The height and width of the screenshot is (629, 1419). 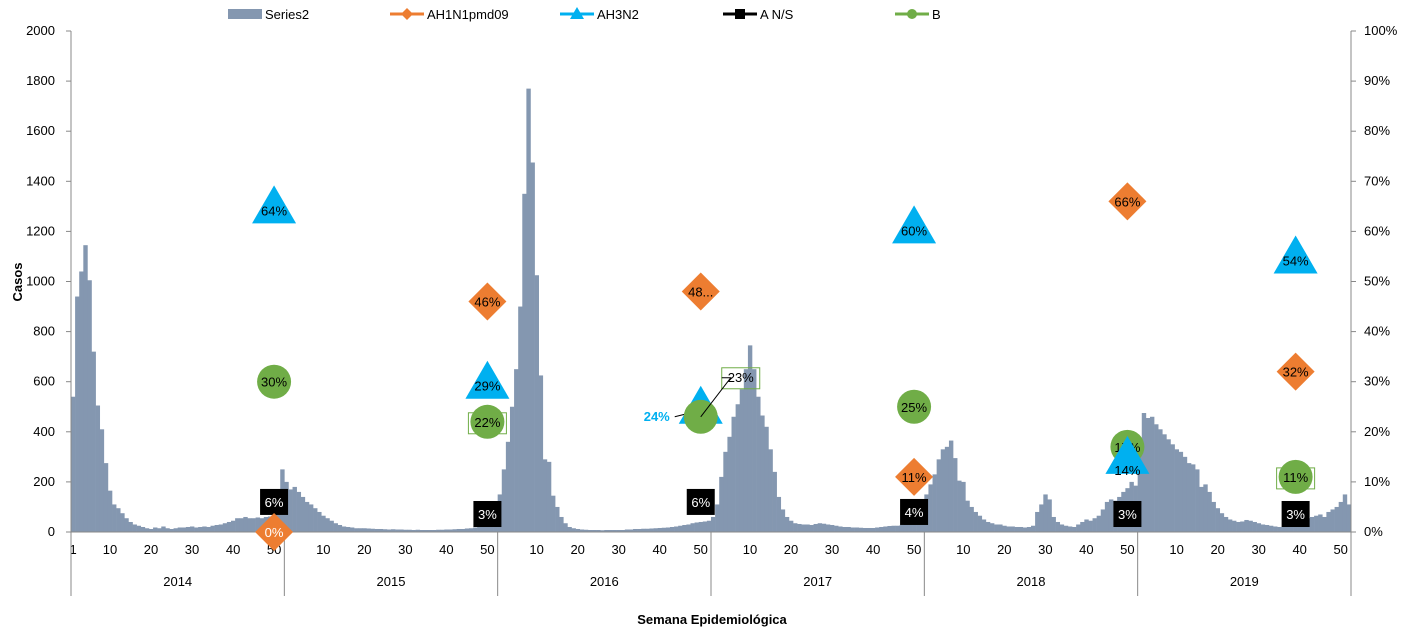 I want to click on y-tick-label: 400, so click(x=44, y=431).